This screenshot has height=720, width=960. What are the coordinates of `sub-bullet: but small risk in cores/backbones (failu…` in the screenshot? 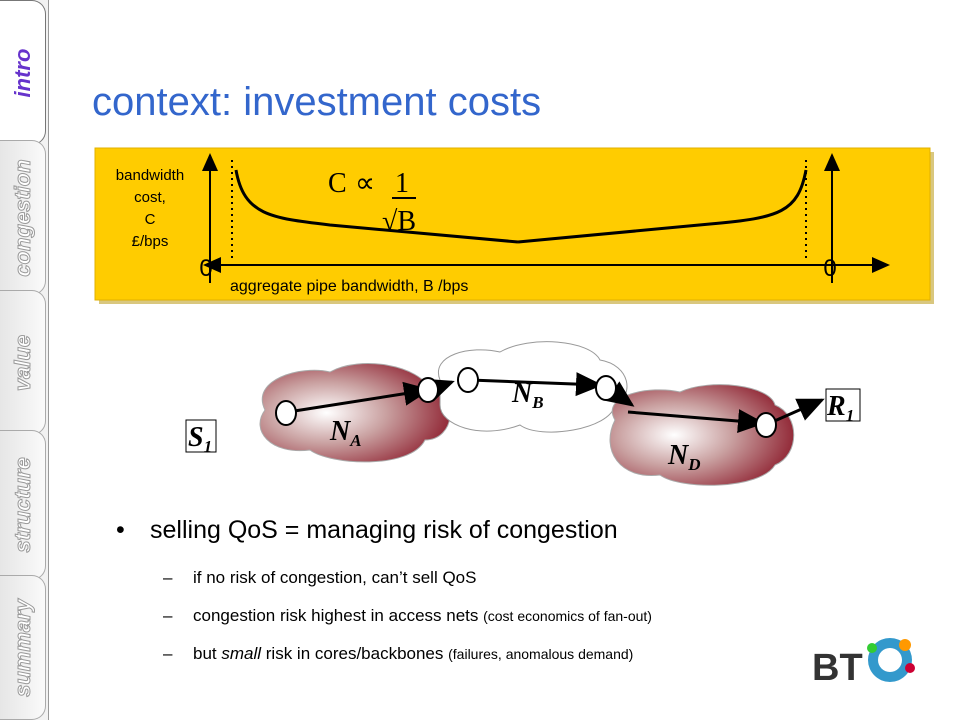 It's located at (413, 654).